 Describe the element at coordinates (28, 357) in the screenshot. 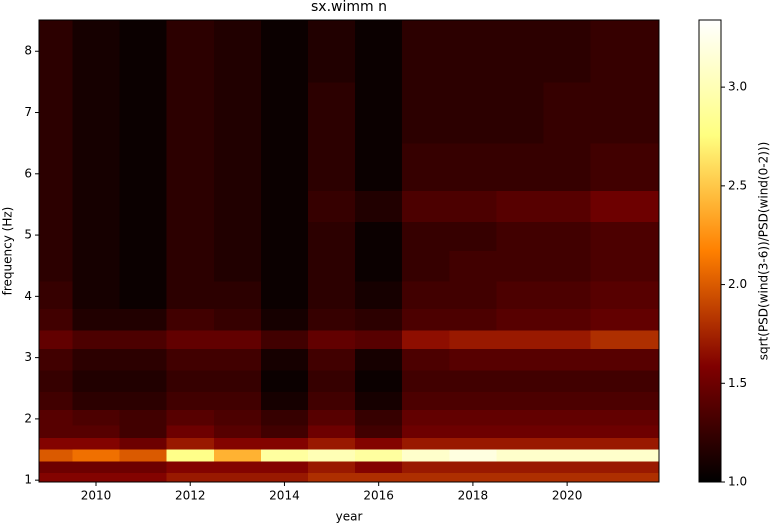

I see `y-tick-label: 3` at that location.